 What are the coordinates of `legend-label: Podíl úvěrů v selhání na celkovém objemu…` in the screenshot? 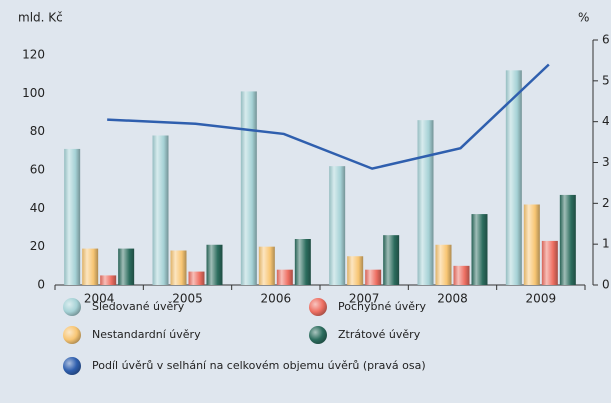 It's located at (259, 365).